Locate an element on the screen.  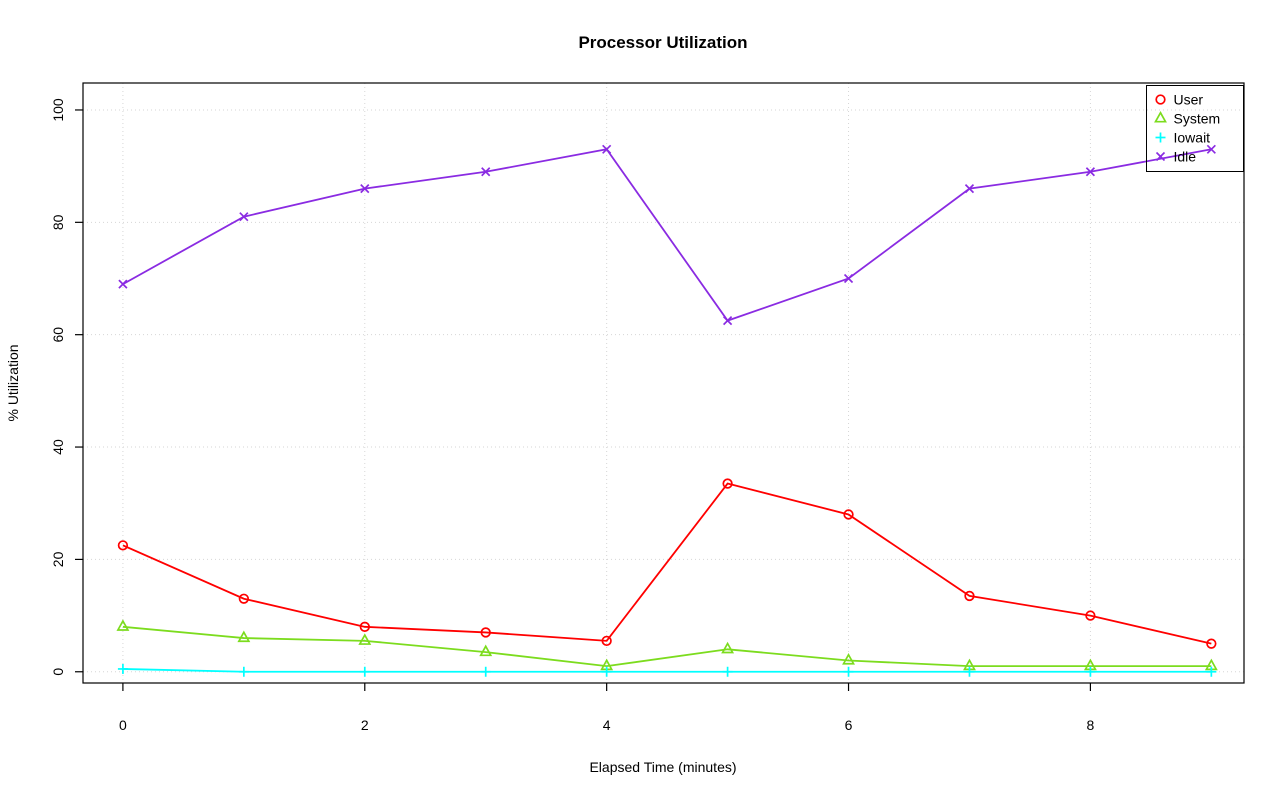
y-tick-label: 20 is located at coordinates (58, 559).